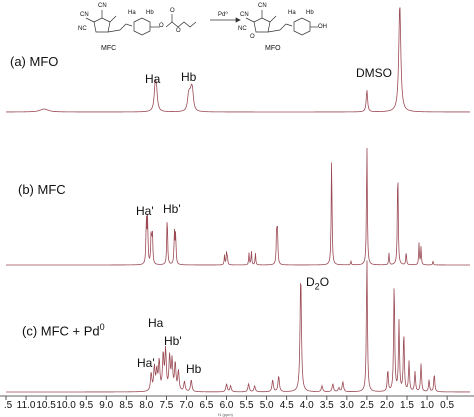 The image size is (474, 417). Describe the element at coordinates (407, 405) in the screenshot. I see `x-tick-label: 1.5` at that location.